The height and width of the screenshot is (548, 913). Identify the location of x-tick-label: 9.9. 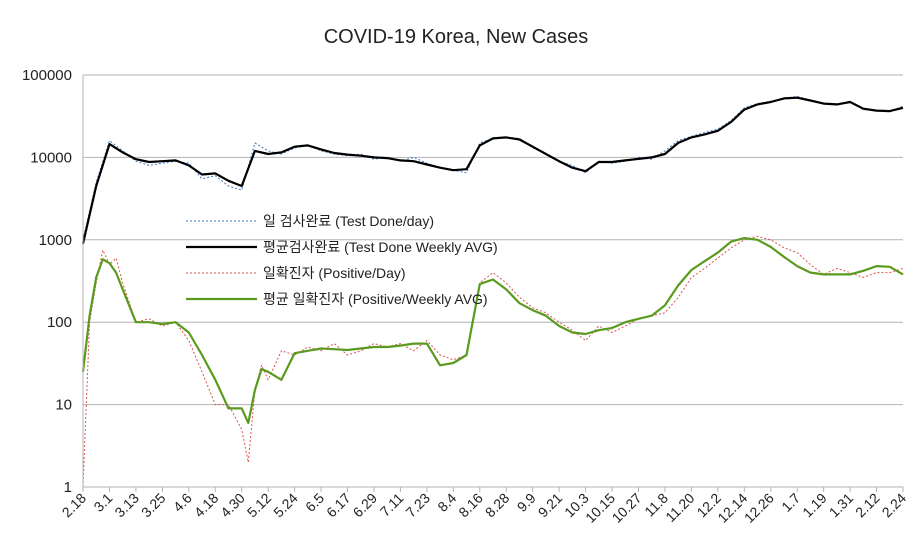
(526, 502).